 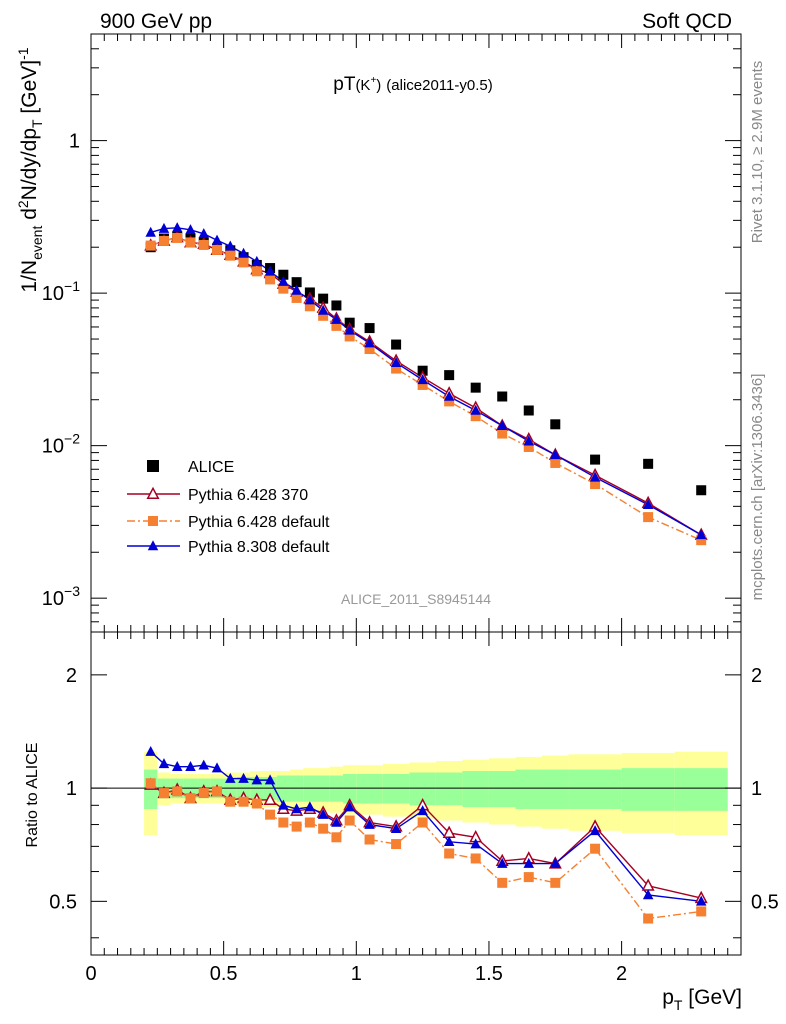 What do you see at coordinates (248, 495) in the screenshot?
I see `legend-label: Pythia 6.428 370` at bounding box center [248, 495].